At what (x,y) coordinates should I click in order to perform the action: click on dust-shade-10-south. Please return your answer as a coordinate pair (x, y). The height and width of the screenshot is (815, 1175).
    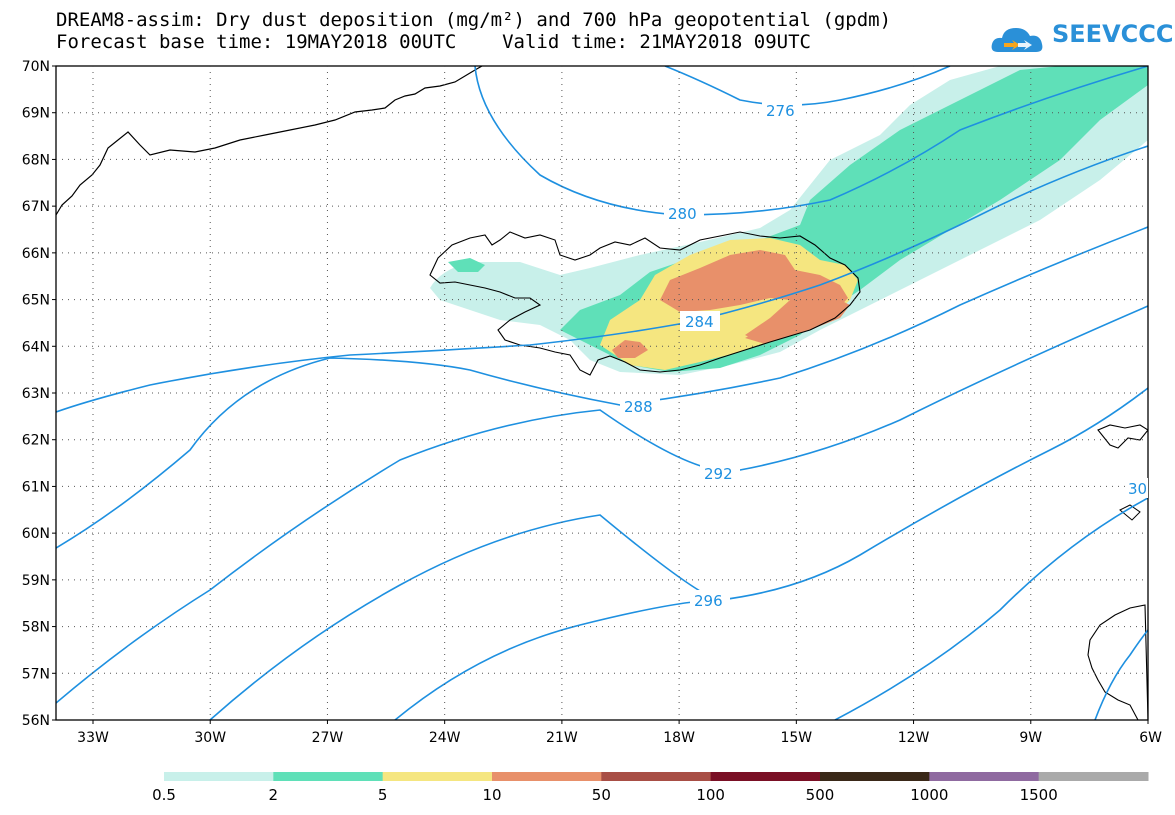
    Looking at the image, I should click on (630, 349).